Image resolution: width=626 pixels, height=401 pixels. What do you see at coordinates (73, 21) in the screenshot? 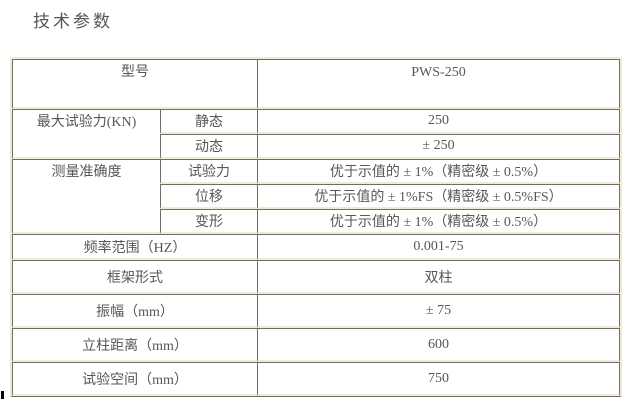
I see `page-title: 技术参数` at bounding box center [73, 21].